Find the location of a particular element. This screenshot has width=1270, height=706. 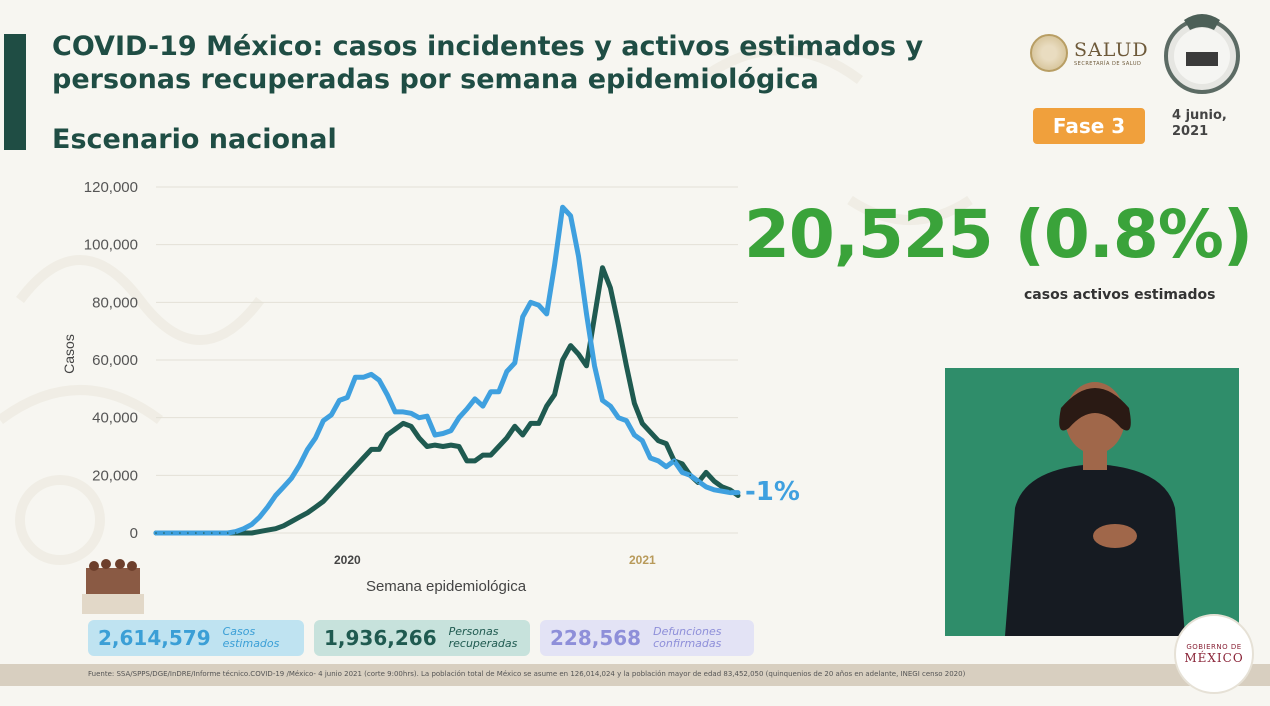

y-tick-label: 120,000 is located at coordinates (111, 187).